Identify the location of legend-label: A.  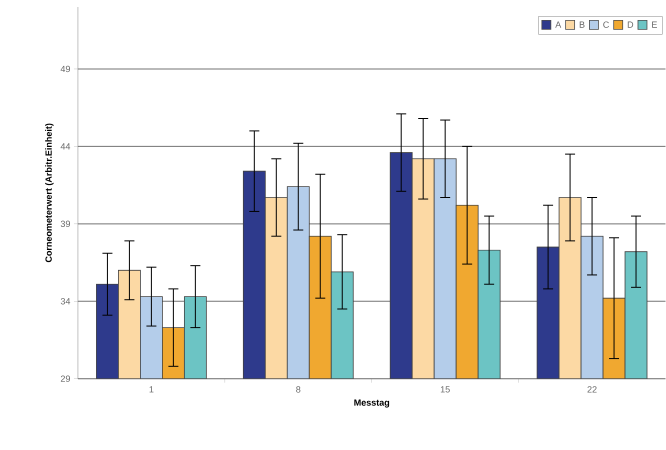
(558, 25).